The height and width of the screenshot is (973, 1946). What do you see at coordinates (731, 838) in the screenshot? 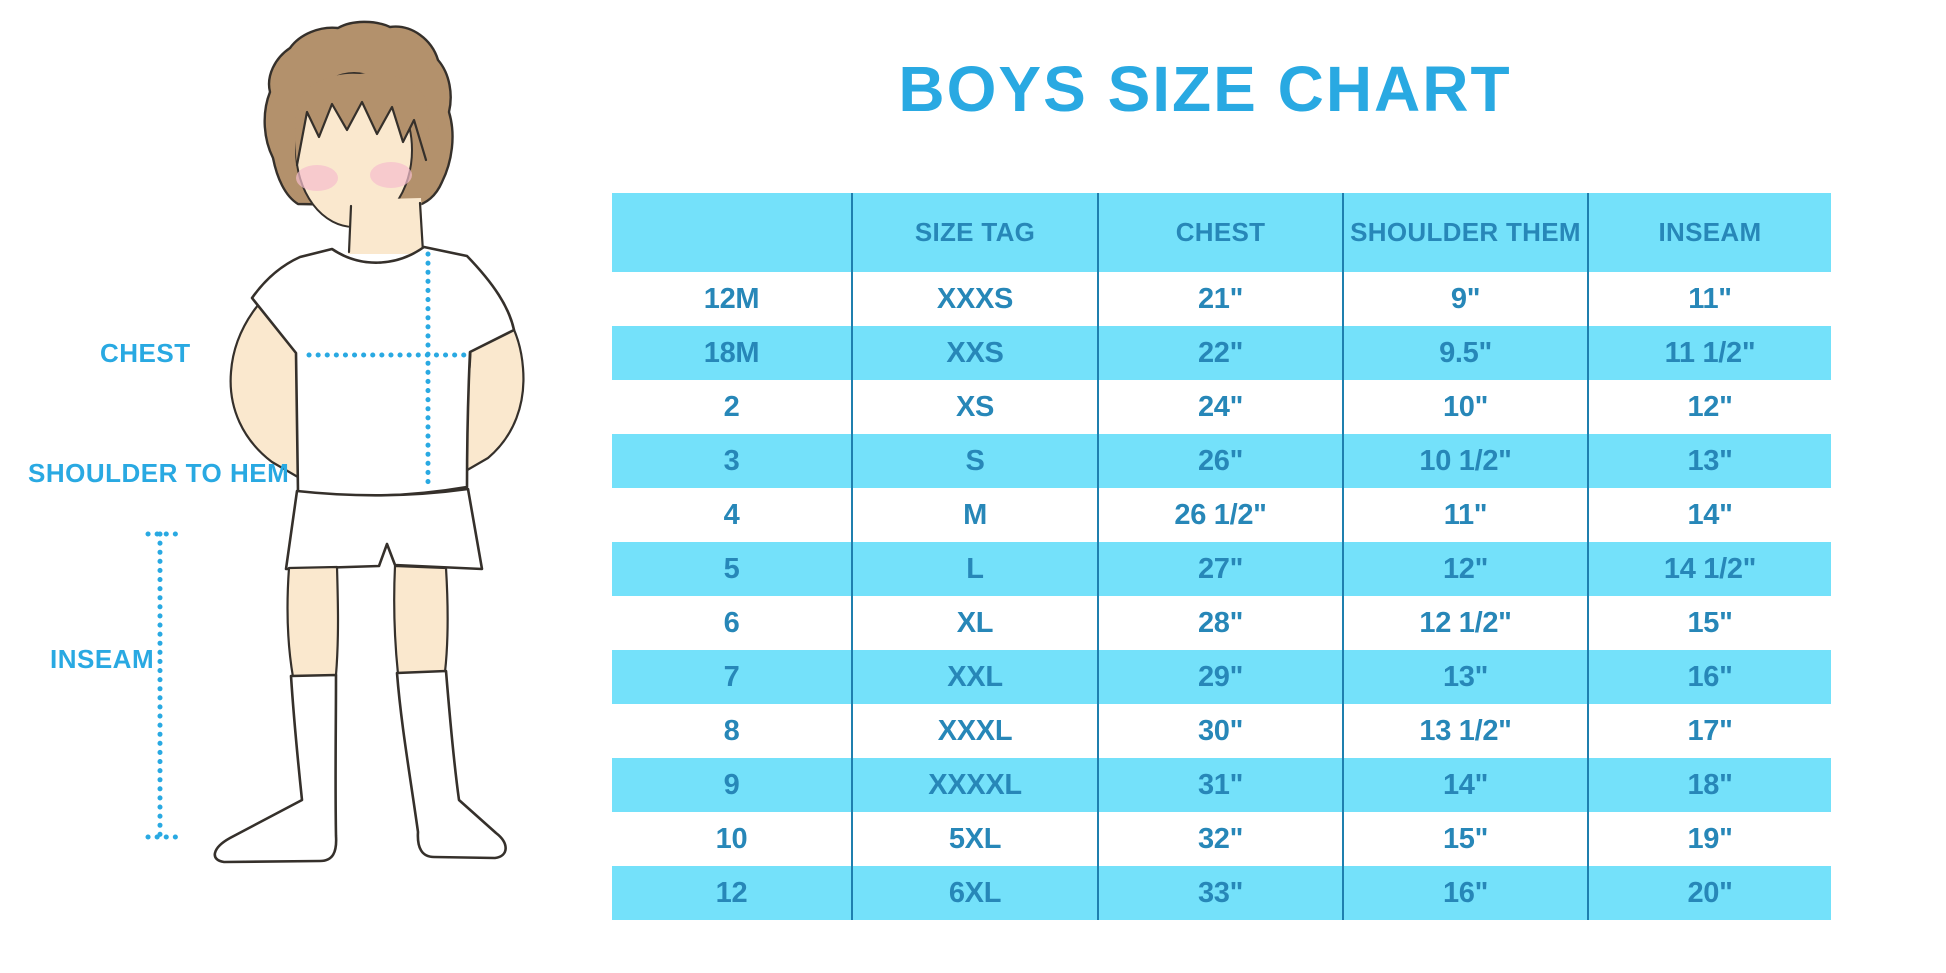
I see `table-cell: 10` at bounding box center [731, 838].